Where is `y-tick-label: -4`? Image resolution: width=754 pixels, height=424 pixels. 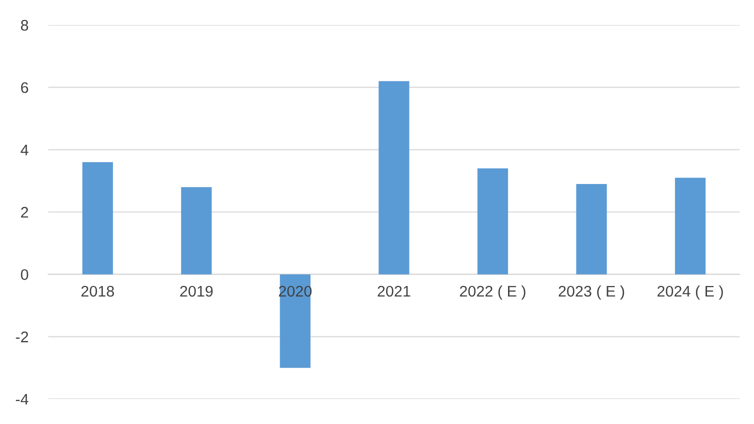
y-tick-label: -4 is located at coordinates (22, 399).